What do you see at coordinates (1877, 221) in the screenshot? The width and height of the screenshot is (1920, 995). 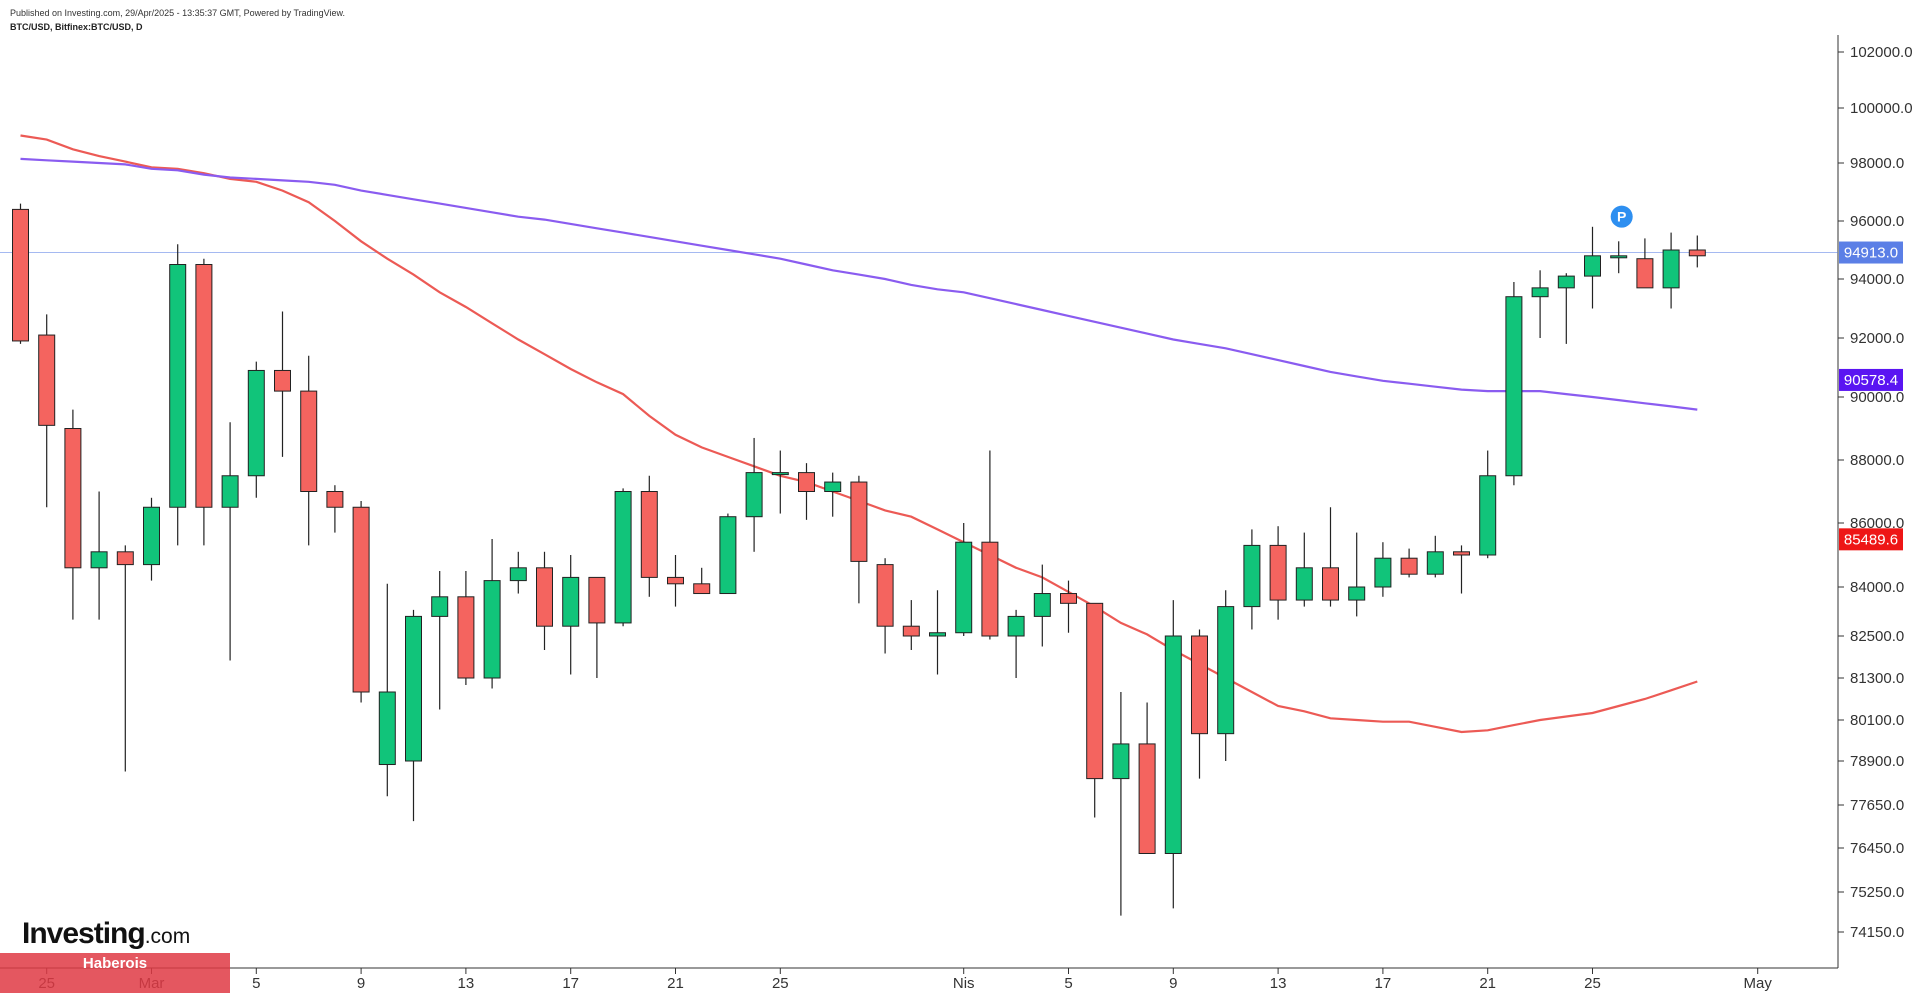 I see `price-tick-label: 96000.0` at bounding box center [1877, 221].